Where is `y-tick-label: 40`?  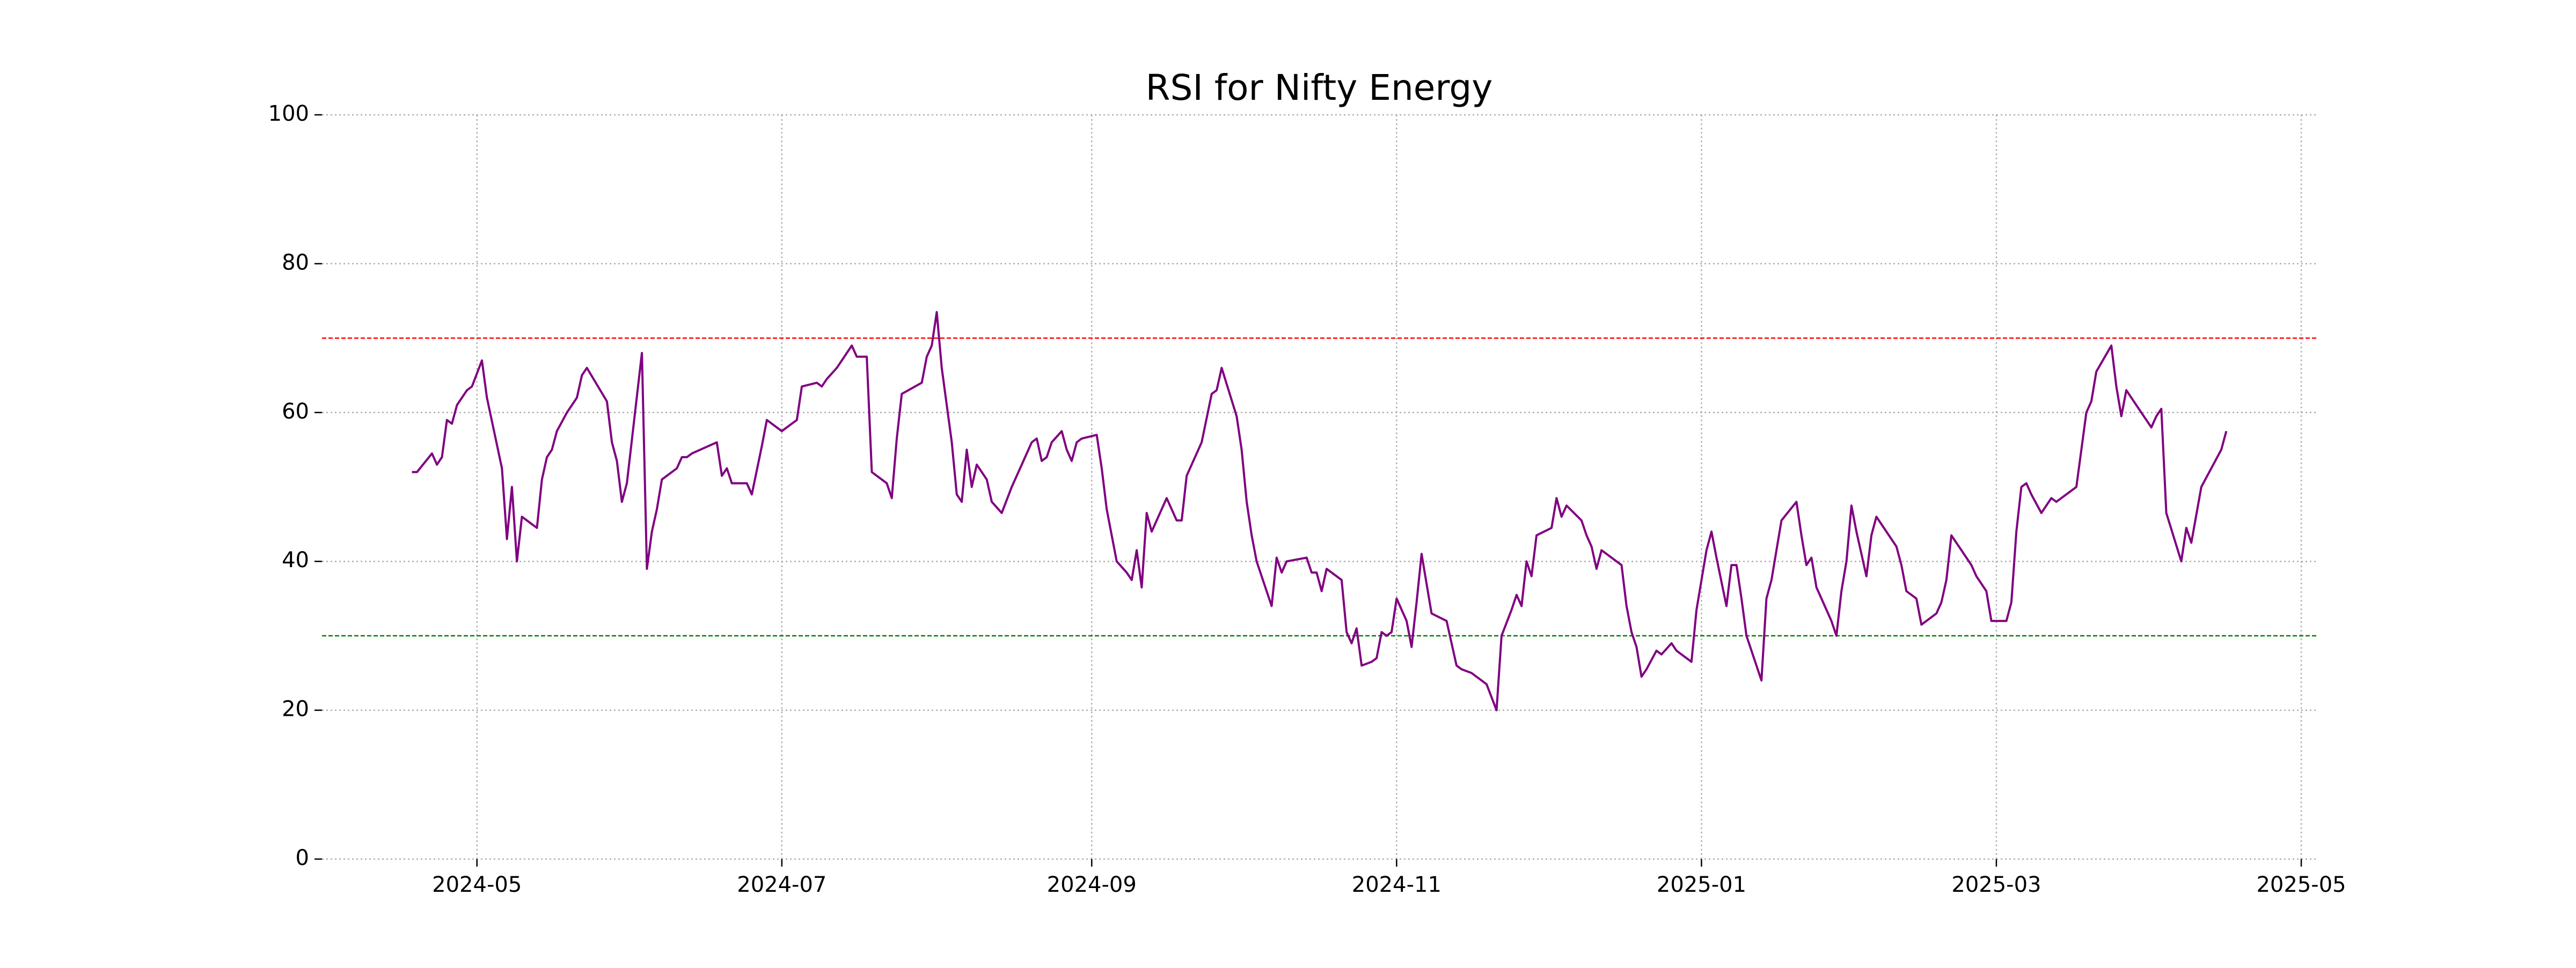 y-tick-label: 40 is located at coordinates (295, 560).